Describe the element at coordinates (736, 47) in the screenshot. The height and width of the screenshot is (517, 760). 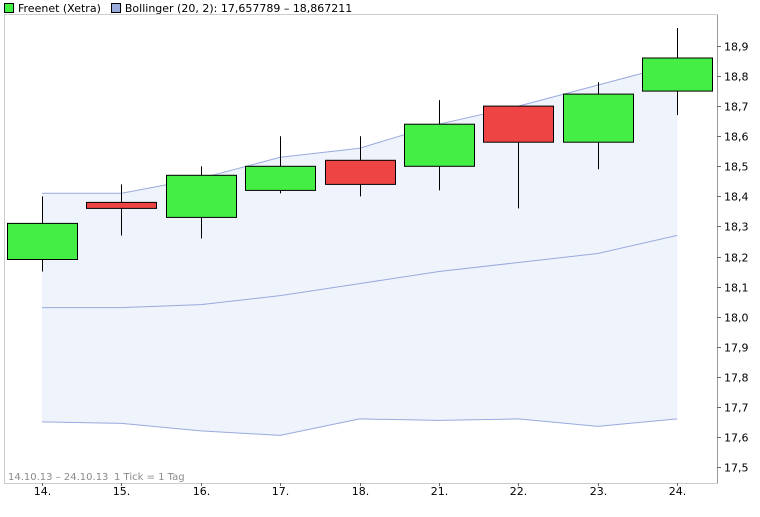
I see `y-tick-label: 18,9` at that location.